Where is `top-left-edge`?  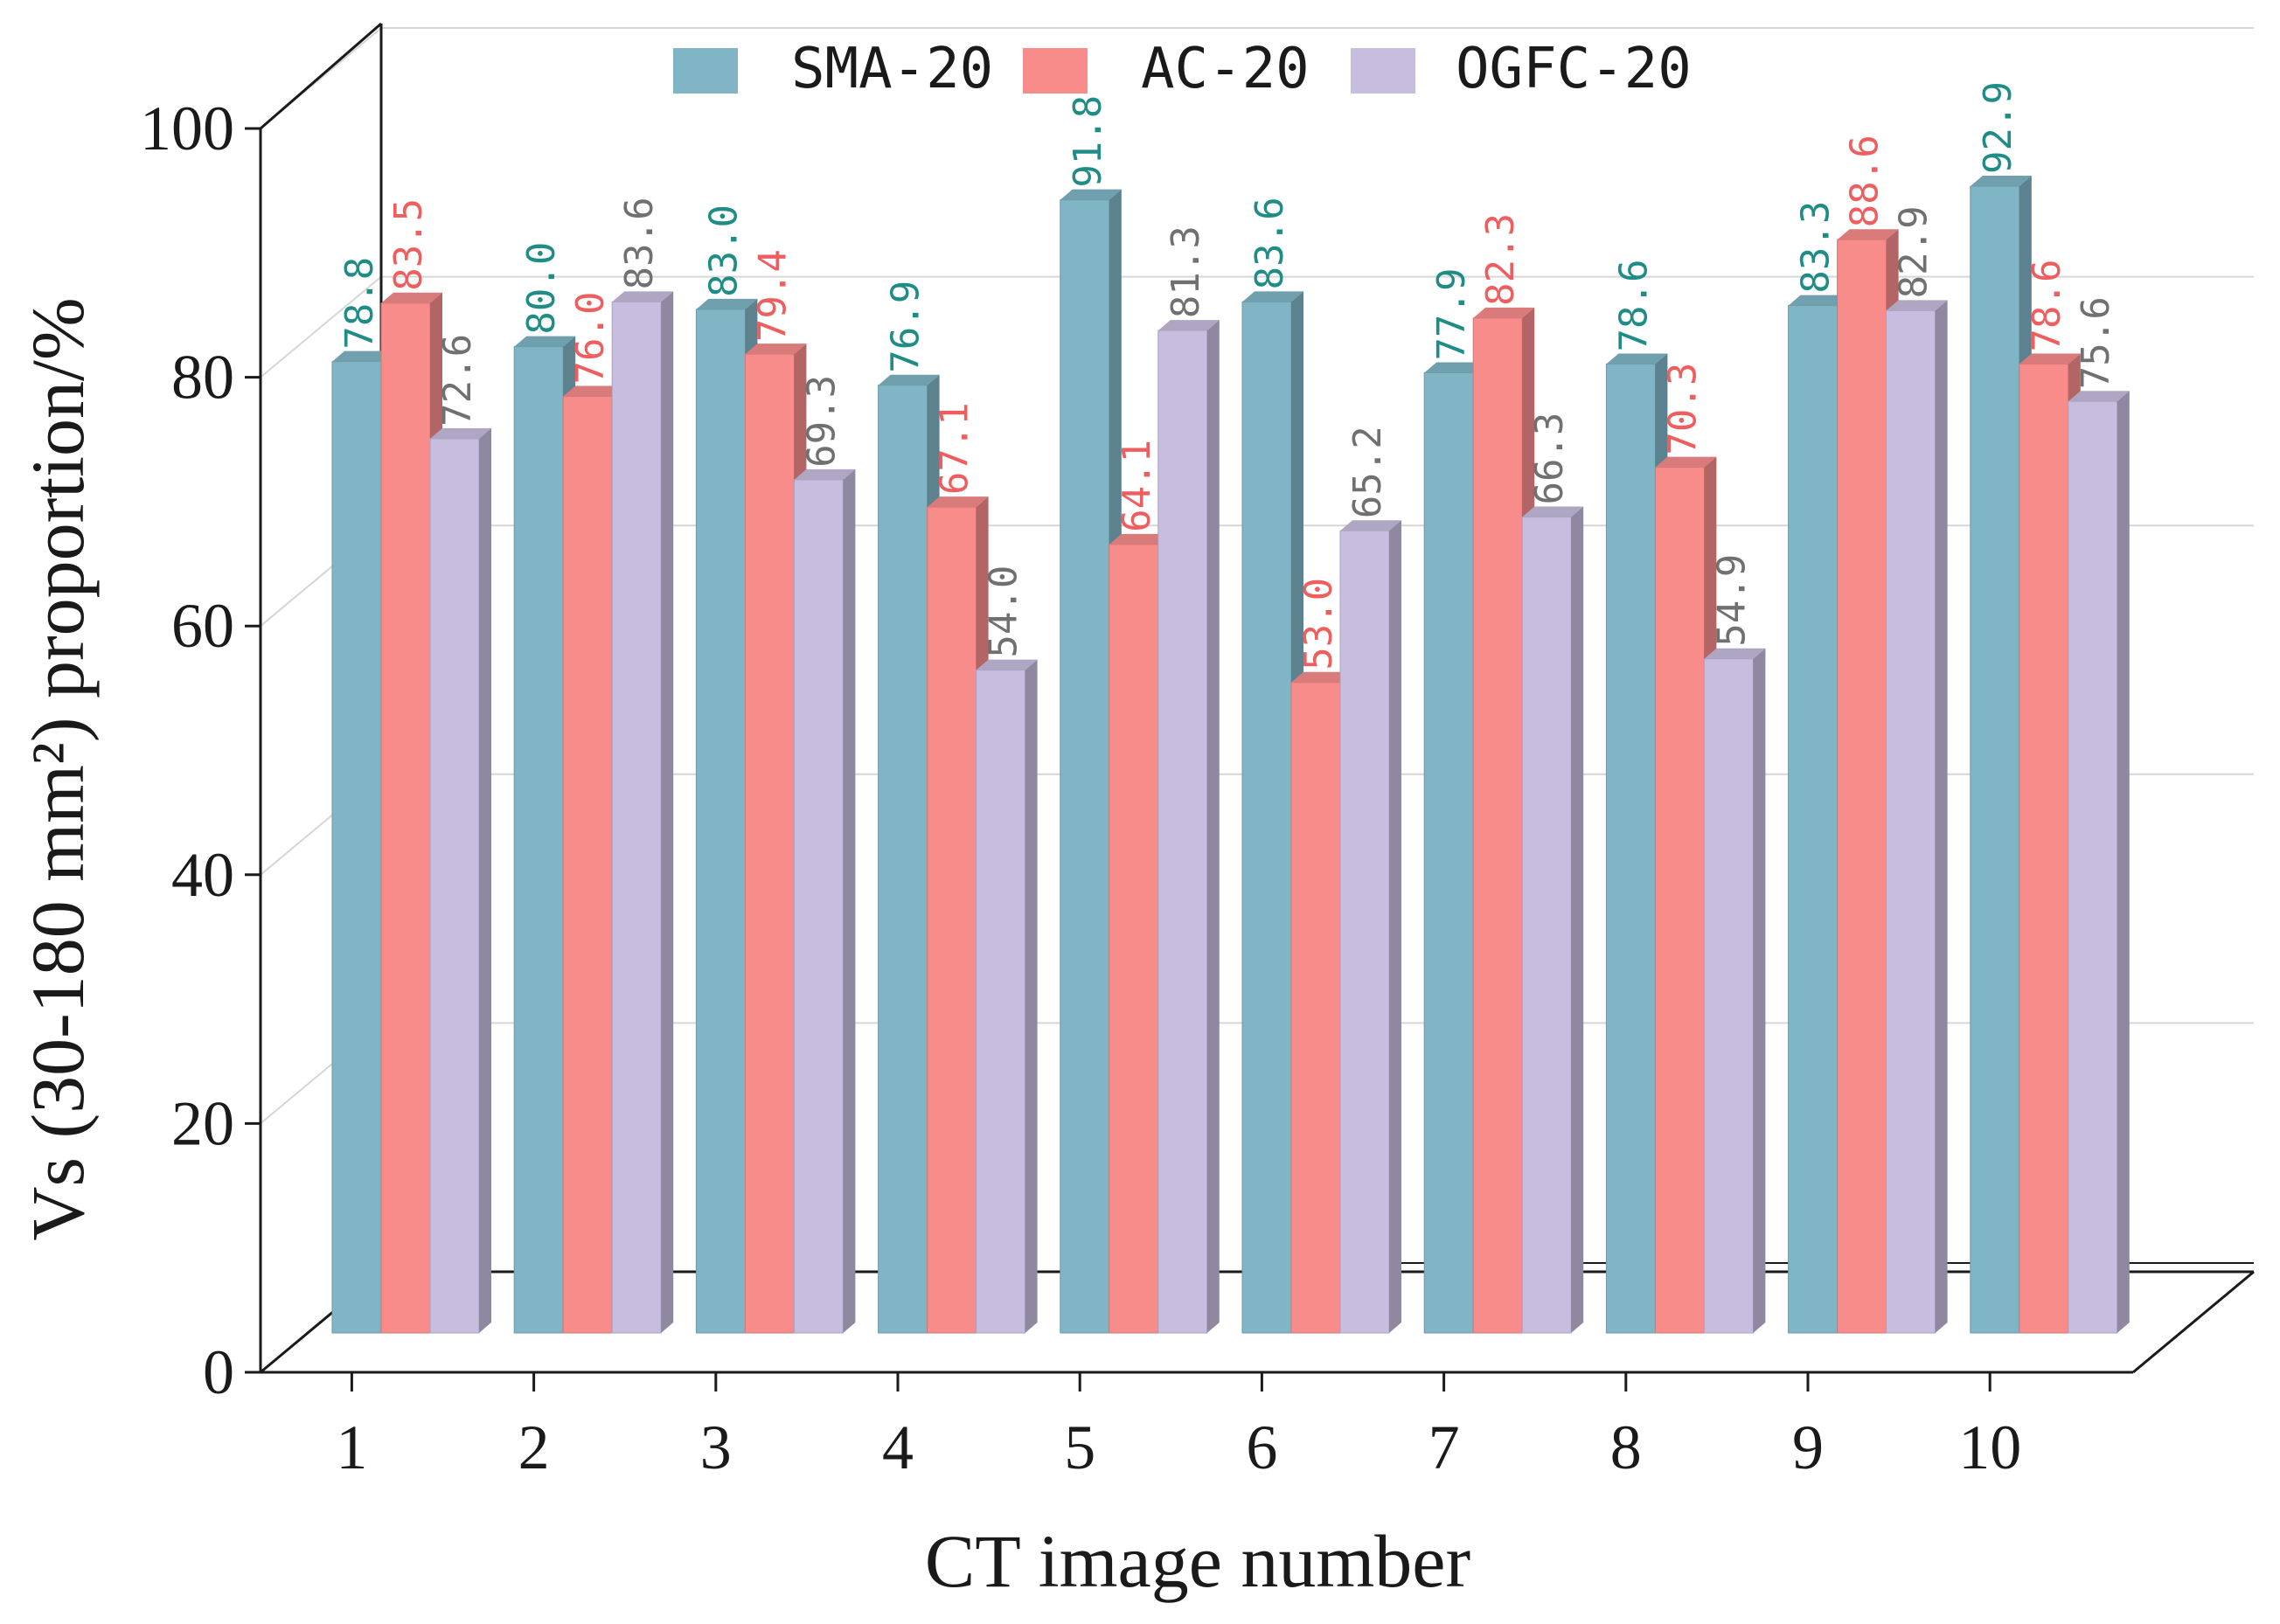 top-left-edge is located at coordinates (321, 76).